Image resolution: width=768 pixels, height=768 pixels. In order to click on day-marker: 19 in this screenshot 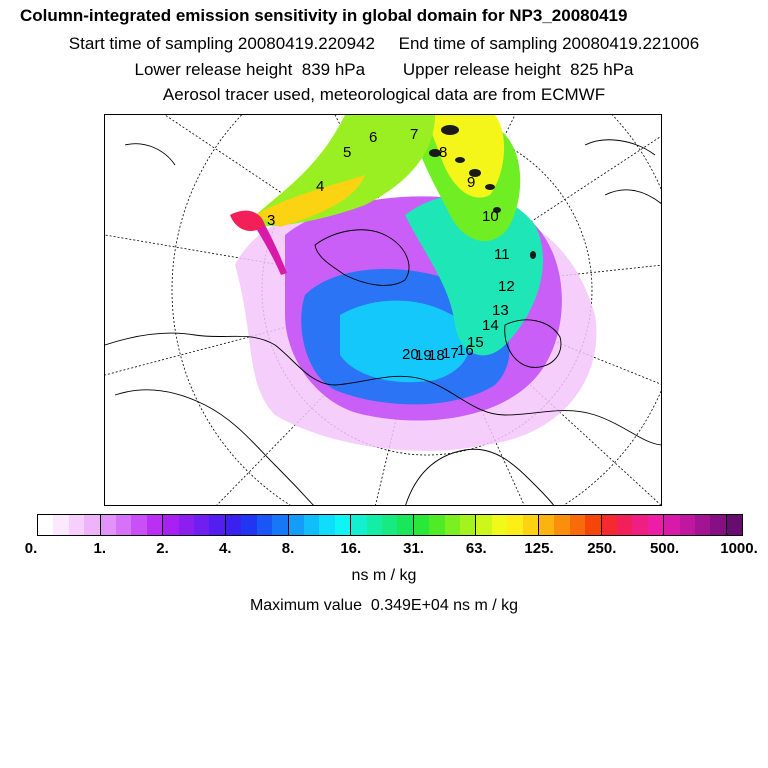, I will do `click(423, 355)`.